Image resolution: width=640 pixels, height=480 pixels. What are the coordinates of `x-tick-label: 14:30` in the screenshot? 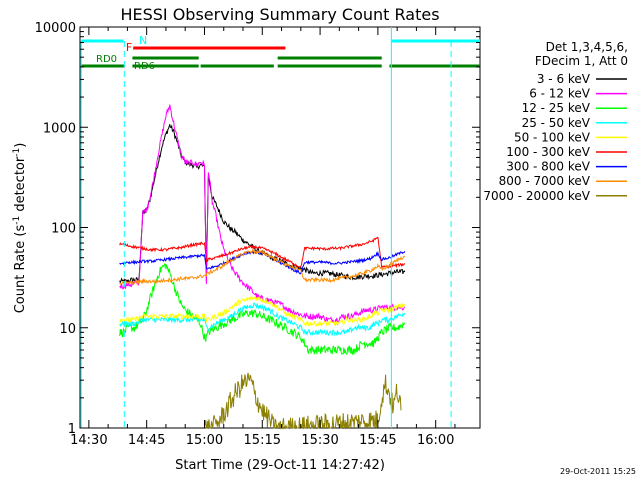 It's located at (88, 440).